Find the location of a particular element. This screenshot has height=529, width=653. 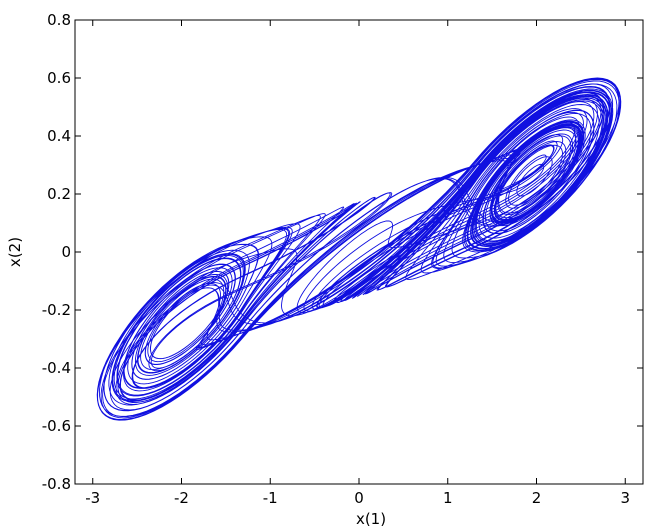

y-tick-label: 0.2 is located at coordinates (59, 194).